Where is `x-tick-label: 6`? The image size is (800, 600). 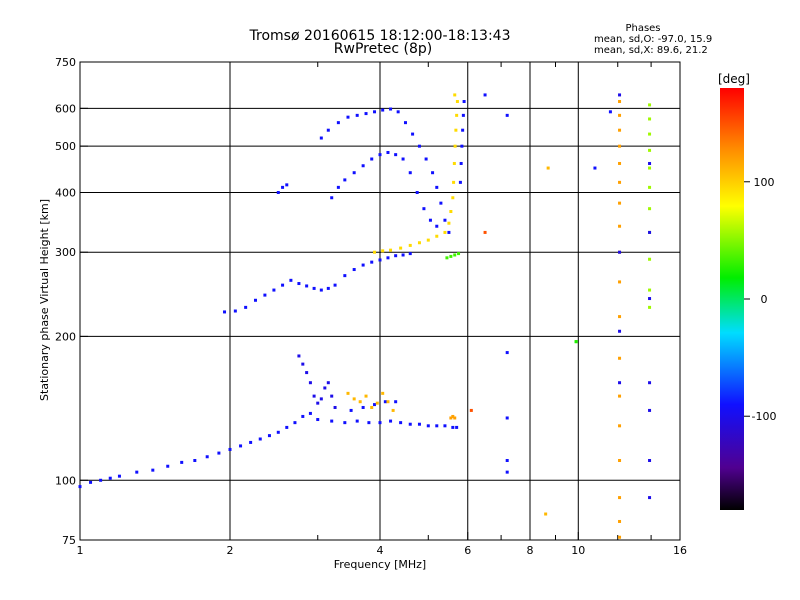 x-tick-label: 6 is located at coordinates (467, 550).